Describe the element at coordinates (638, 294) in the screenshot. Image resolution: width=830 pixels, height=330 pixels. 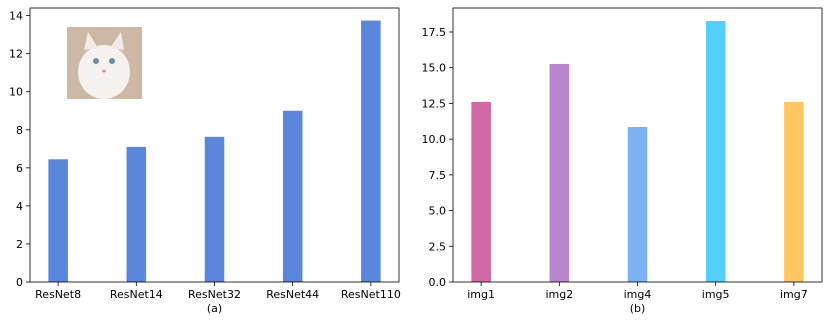
I see `x-tick-label: img4` at that location.